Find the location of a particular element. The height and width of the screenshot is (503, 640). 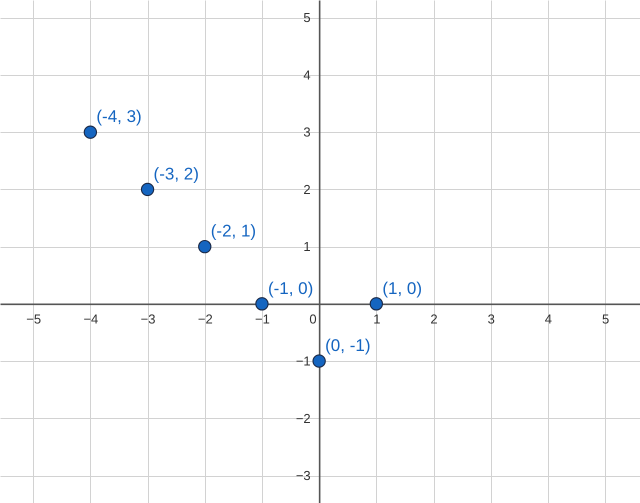

x-tick-label: 1 is located at coordinates (376, 318).